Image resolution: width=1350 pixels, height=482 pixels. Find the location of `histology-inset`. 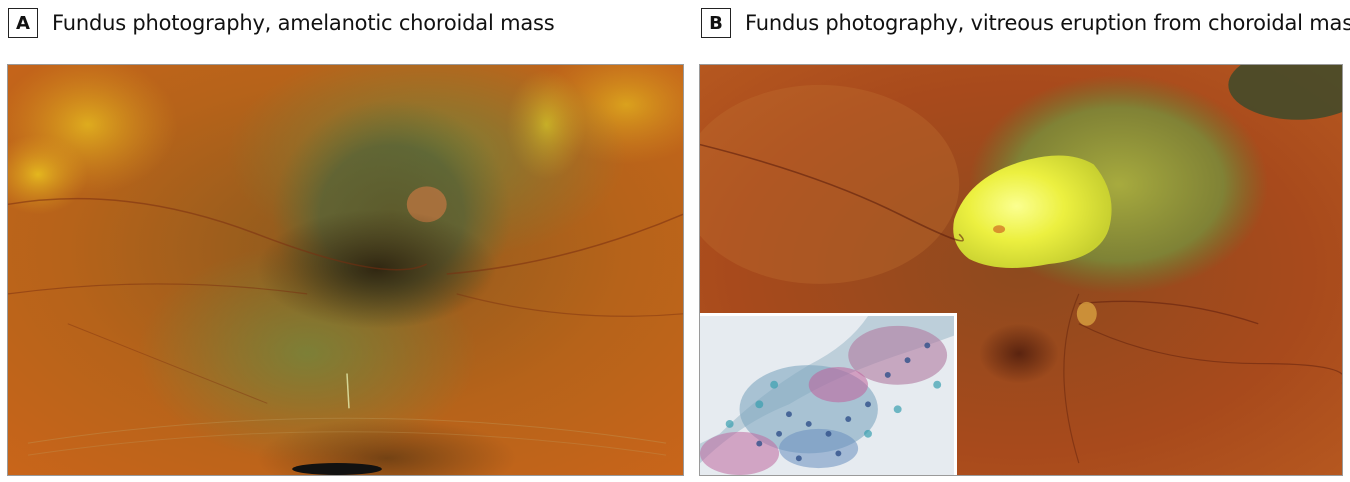

histology-inset is located at coordinates (828, 394).